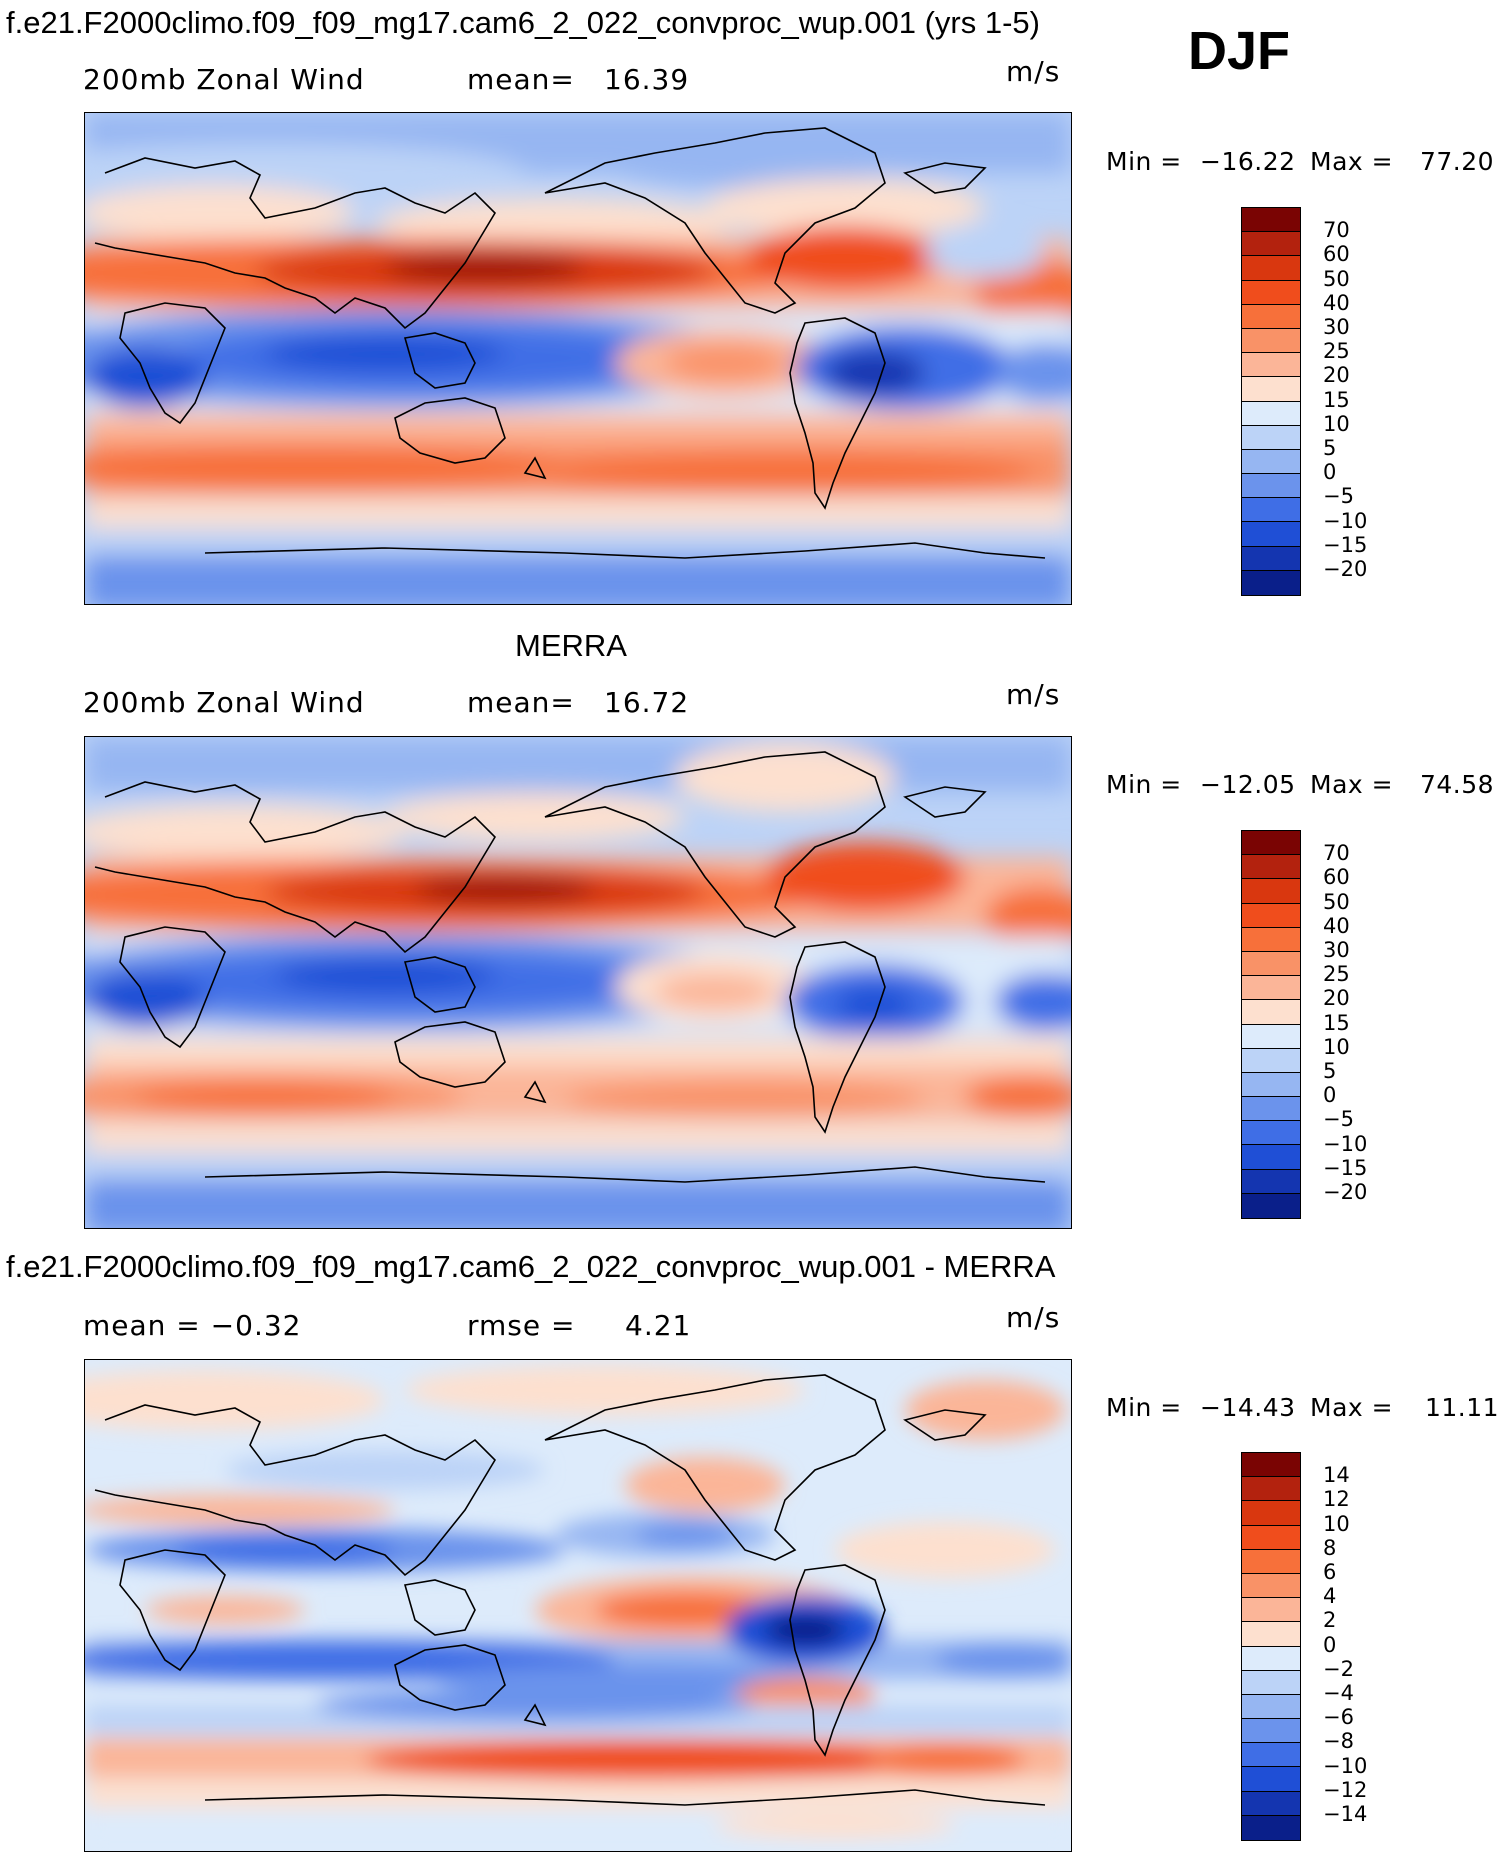  Describe the element at coordinates (521, 1325) in the screenshot. I see `panel3-rmse-label: rmse =` at that location.